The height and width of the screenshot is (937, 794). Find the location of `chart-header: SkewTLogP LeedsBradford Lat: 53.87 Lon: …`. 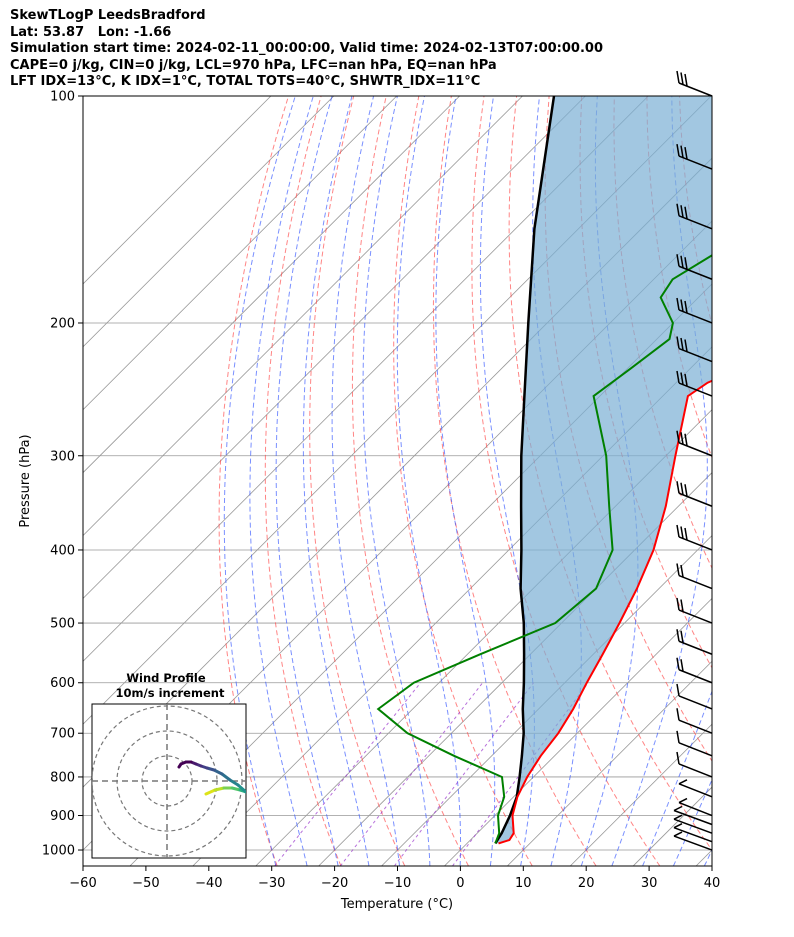

chart-header: SkewTLogP LeedsBradford Lat: 53.87 Lon: … is located at coordinates (306, 49).